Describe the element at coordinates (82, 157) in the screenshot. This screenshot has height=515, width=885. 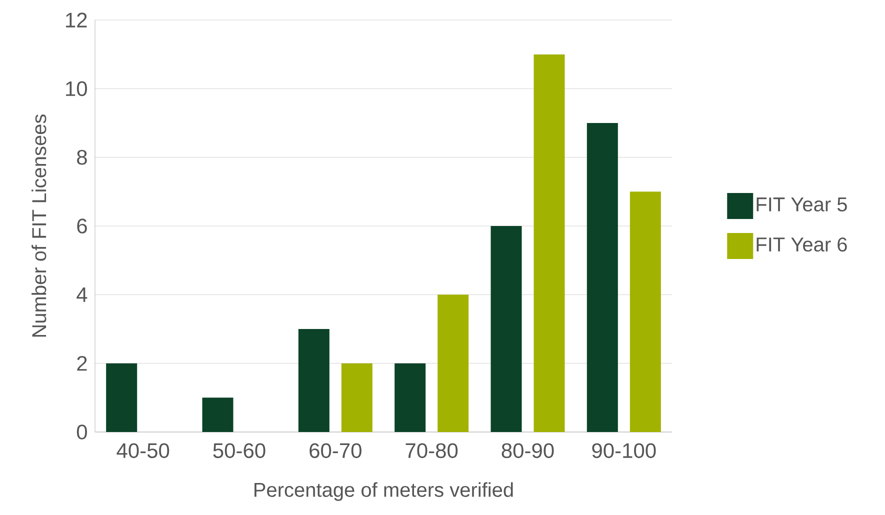
I see `y-tick-label: 8` at that location.